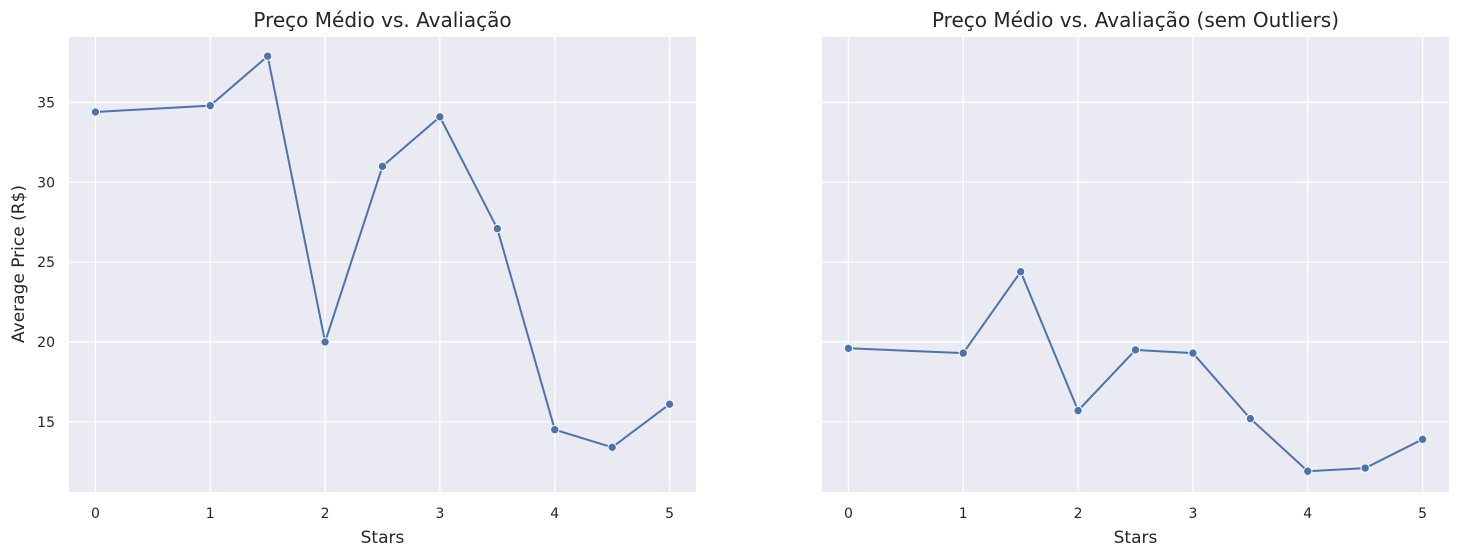  I want to click on right-tick-labels: 0 1 2 3 4 5, so click(1135, 514).